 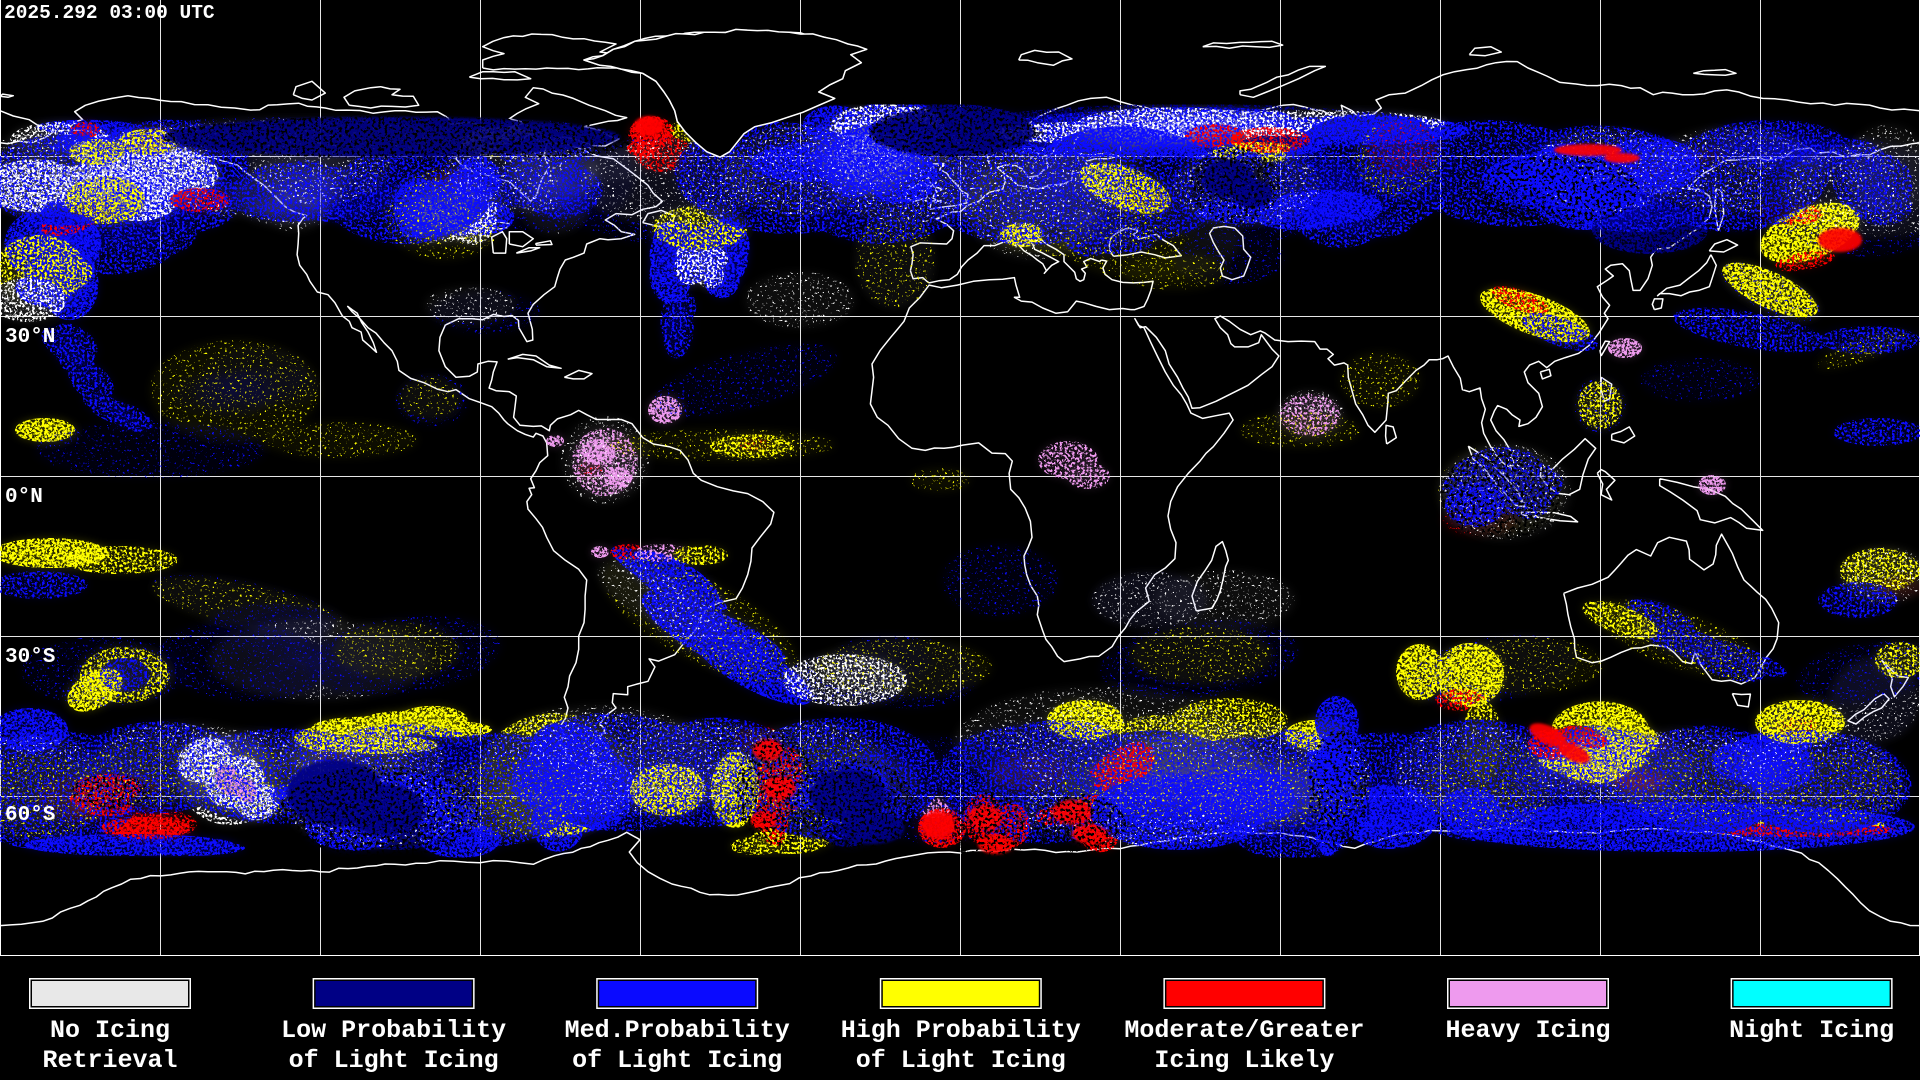 What do you see at coordinates (24, 497) in the screenshot?
I see `svg-text: 0°N` at bounding box center [24, 497].